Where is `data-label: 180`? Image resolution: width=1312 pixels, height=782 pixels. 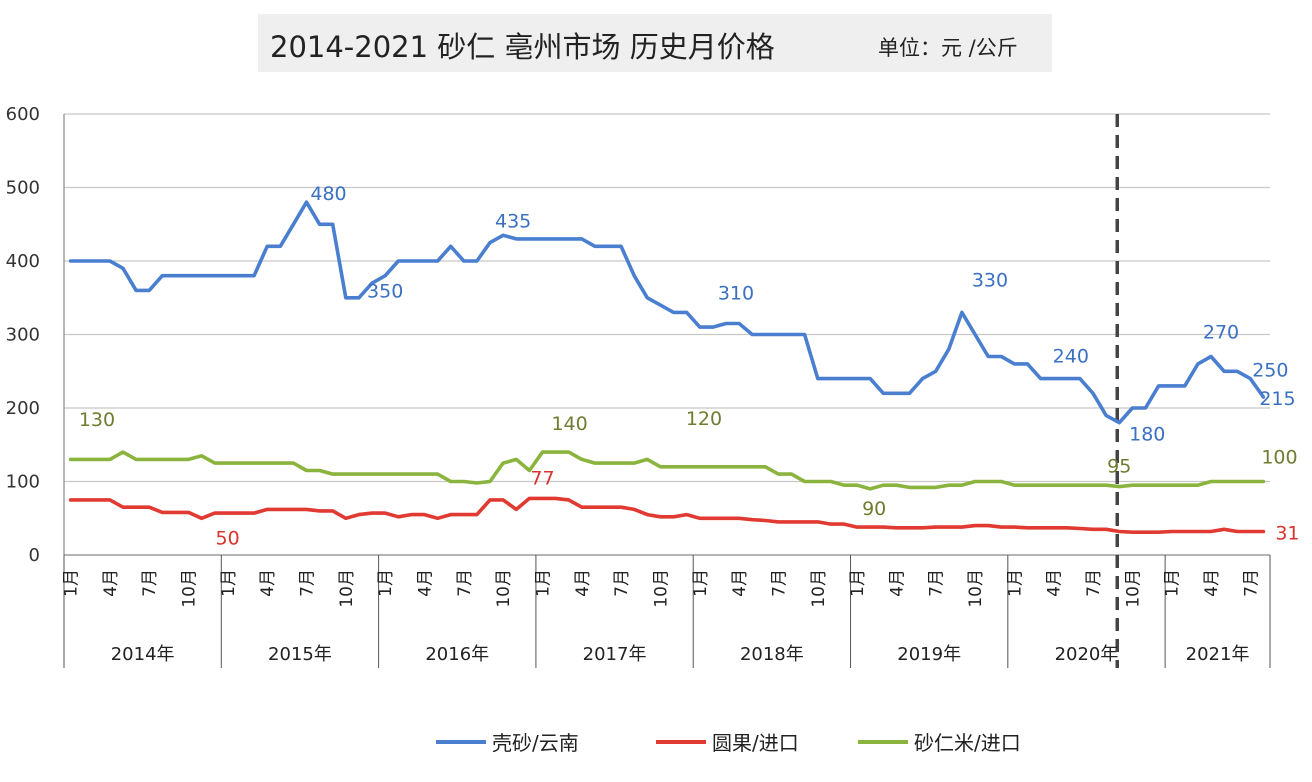
data-label: 180 is located at coordinates (1147, 435).